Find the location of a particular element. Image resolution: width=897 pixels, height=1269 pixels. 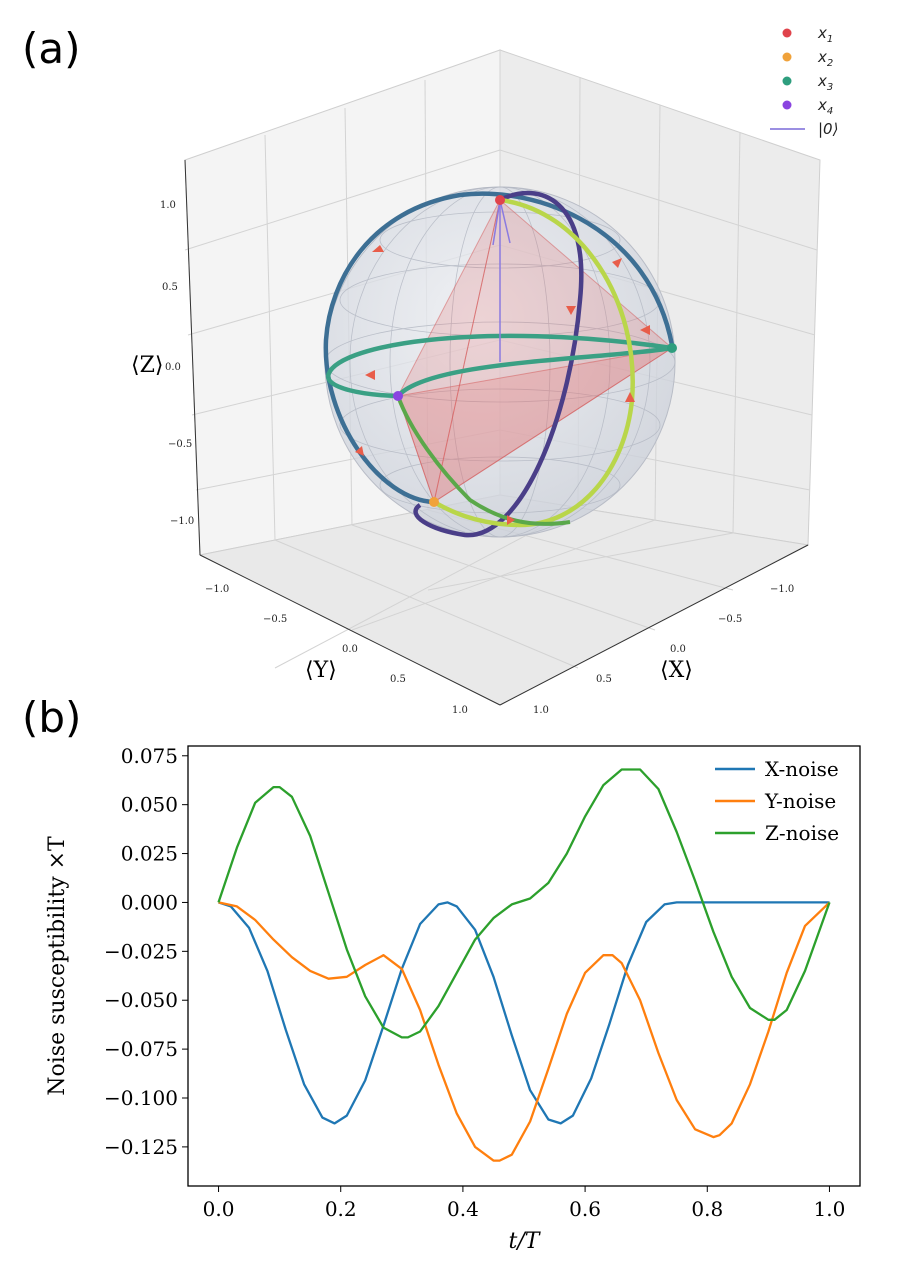

series-line-y-noise is located at coordinates (524, 1031).